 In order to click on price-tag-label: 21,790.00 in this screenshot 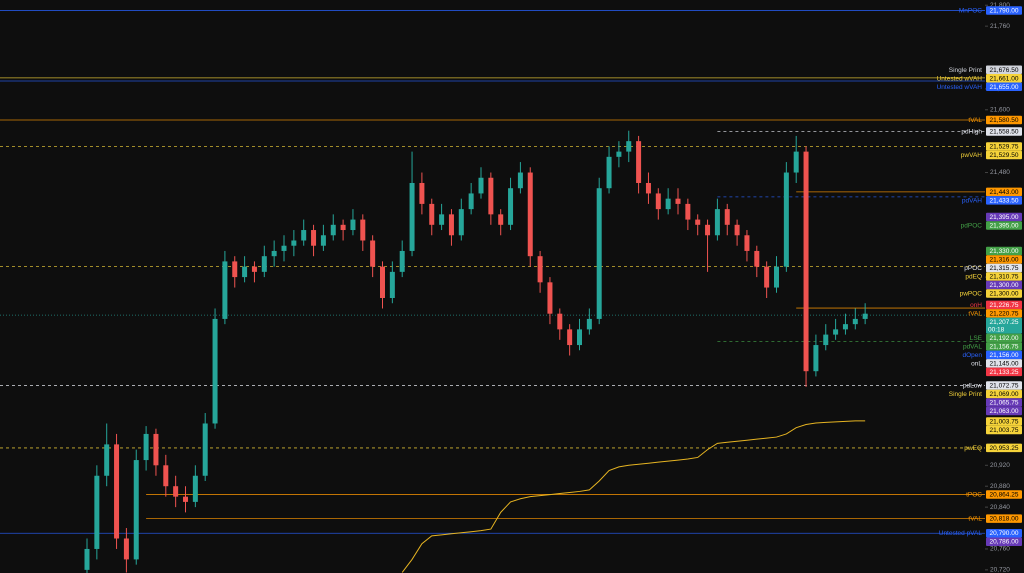, I will do `click(1004, 10)`.